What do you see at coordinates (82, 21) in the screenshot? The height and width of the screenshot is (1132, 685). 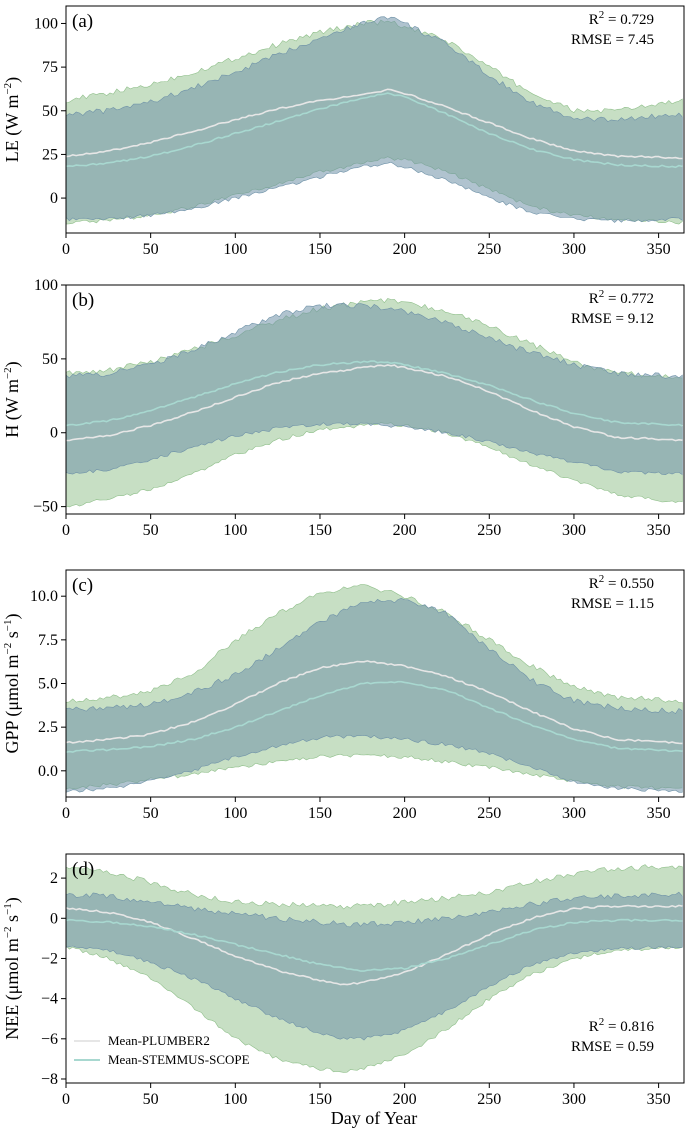 I see `panel-label: (a)` at bounding box center [82, 21].